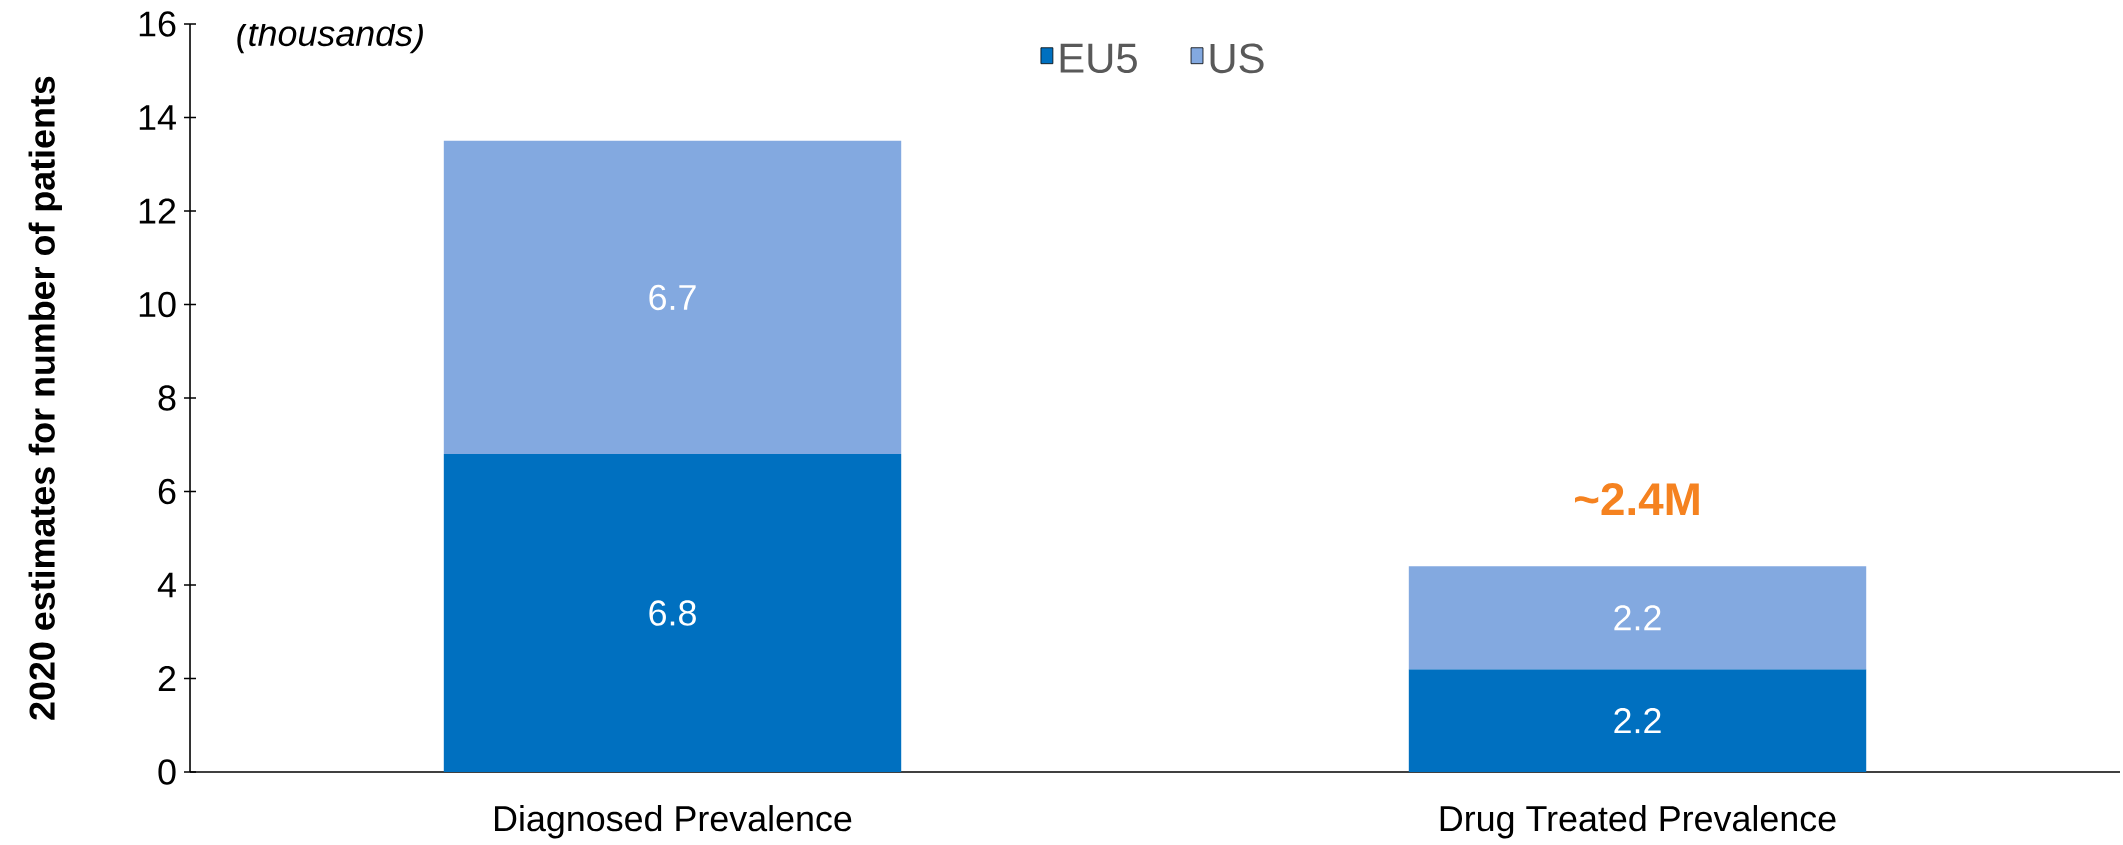 Image resolution: width=2123 pixels, height=845 pixels. I want to click on y-tick-label: 12, so click(157, 211).